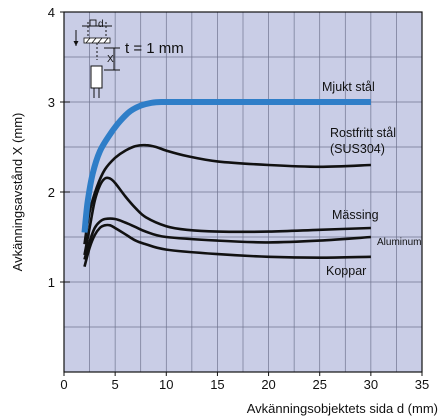  Describe the element at coordinates (51, 102) in the screenshot. I see `y-tick-label: 3` at that location.